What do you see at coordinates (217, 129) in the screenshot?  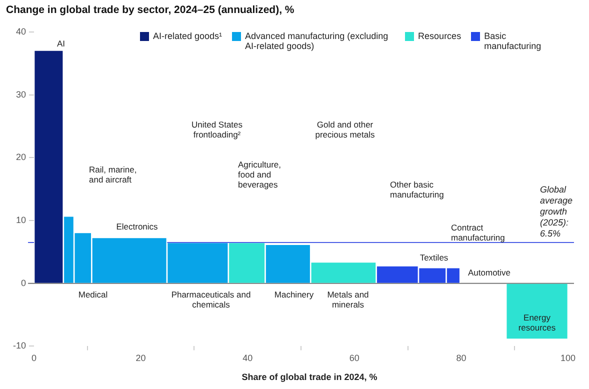 I see `annotation: United States frontloading²` at bounding box center [217, 129].